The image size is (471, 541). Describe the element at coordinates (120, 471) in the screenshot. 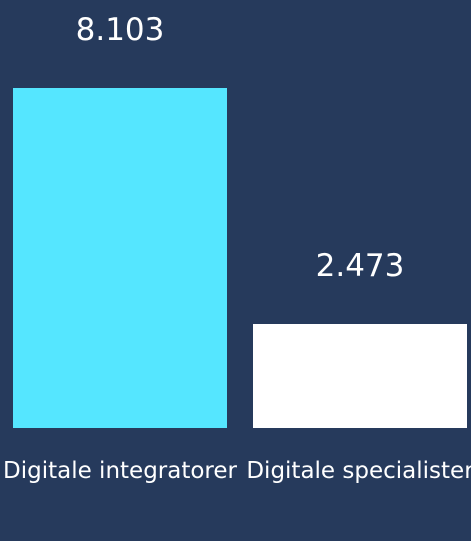

I see `category-label: Digitale integratorer` at that location.